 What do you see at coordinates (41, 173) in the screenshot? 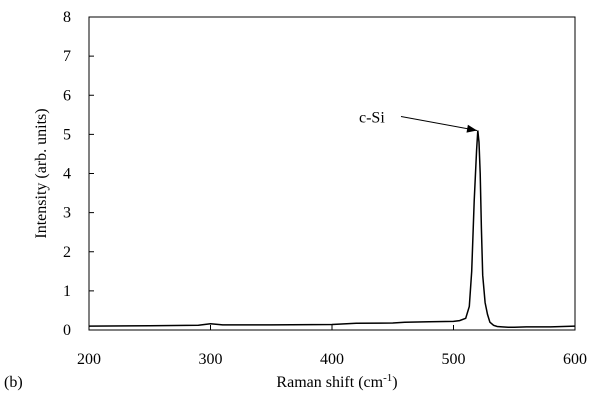
I see `y-axis-title: Intensity (arb. units)` at bounding box center [41, 173].